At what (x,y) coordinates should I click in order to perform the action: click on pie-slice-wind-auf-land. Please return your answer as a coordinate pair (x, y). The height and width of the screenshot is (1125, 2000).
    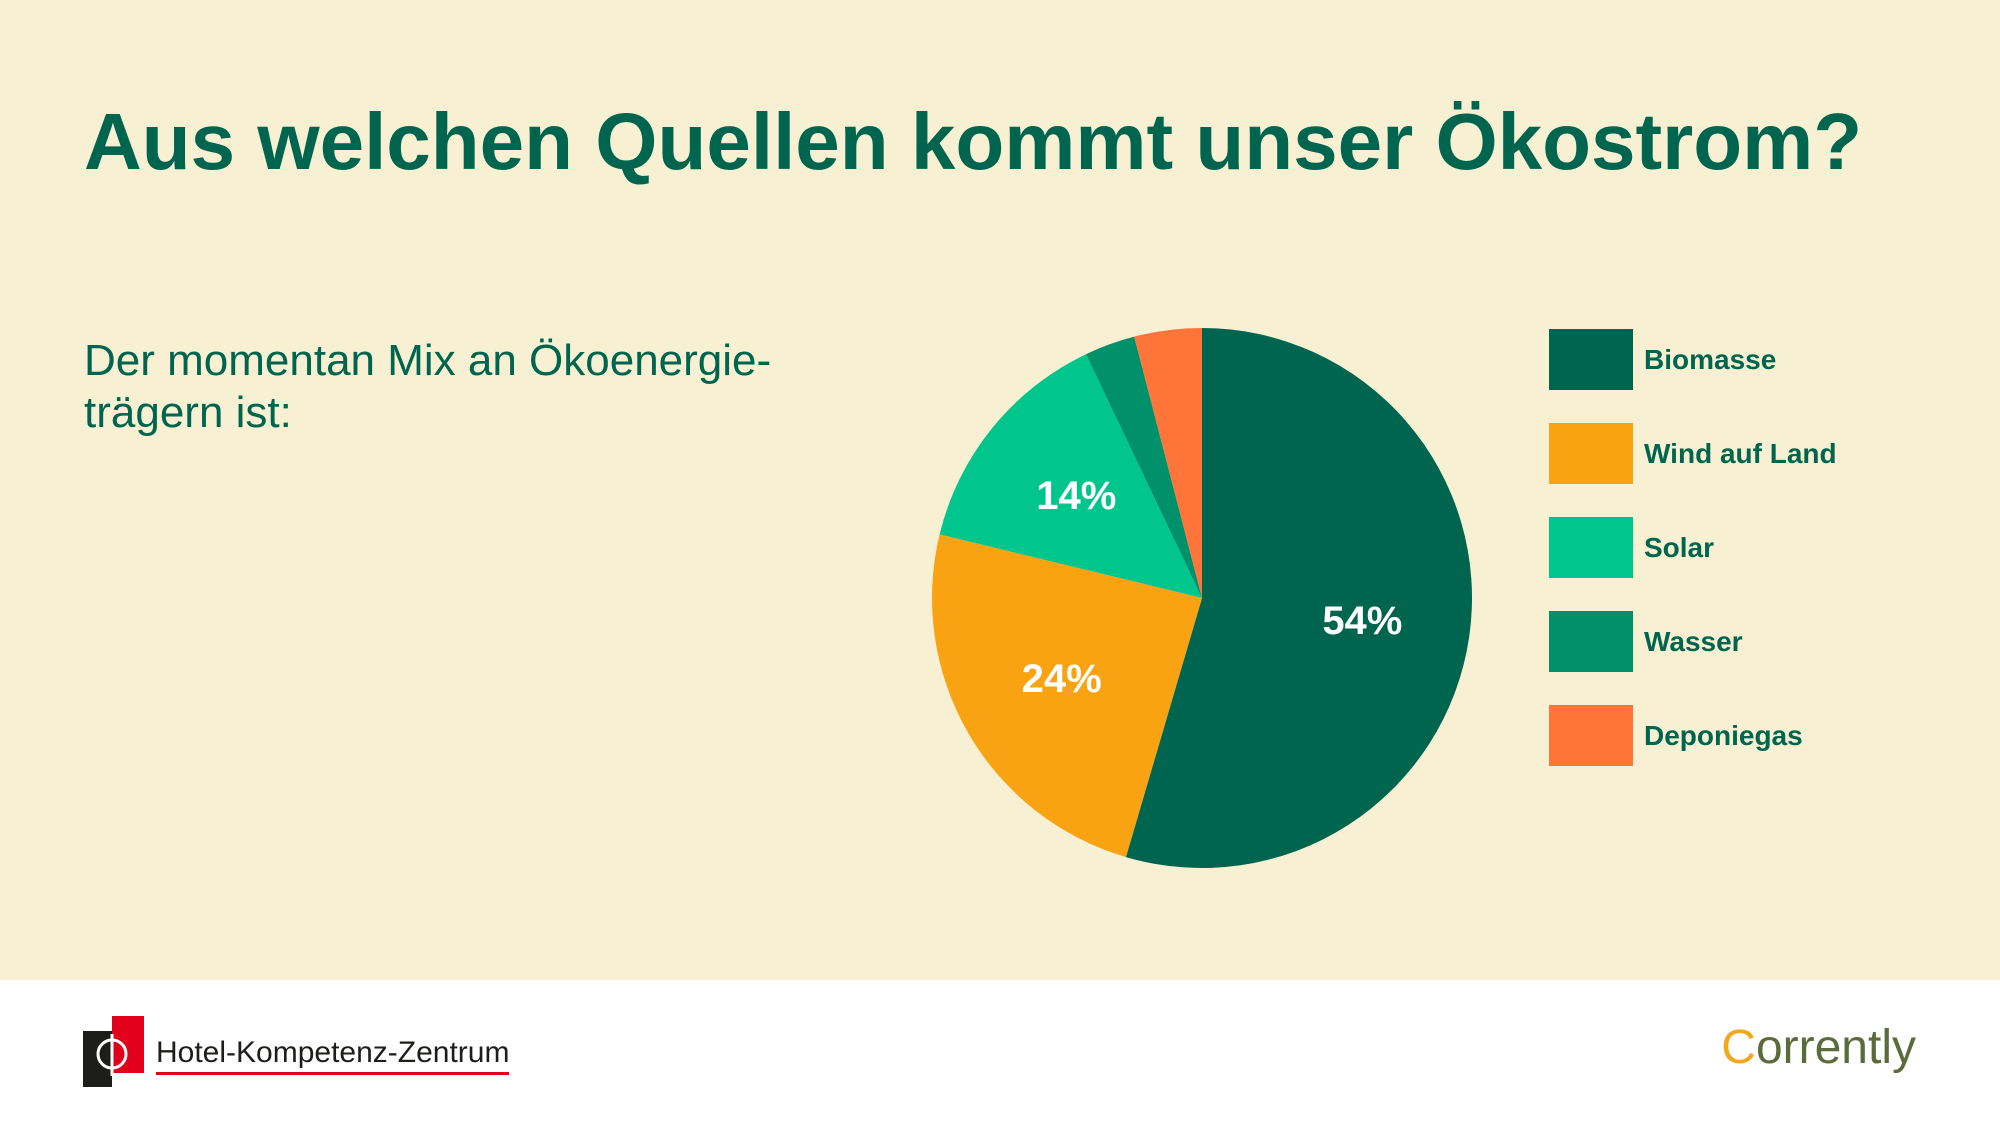
    Looking at the image, I should click on (1067, 696).